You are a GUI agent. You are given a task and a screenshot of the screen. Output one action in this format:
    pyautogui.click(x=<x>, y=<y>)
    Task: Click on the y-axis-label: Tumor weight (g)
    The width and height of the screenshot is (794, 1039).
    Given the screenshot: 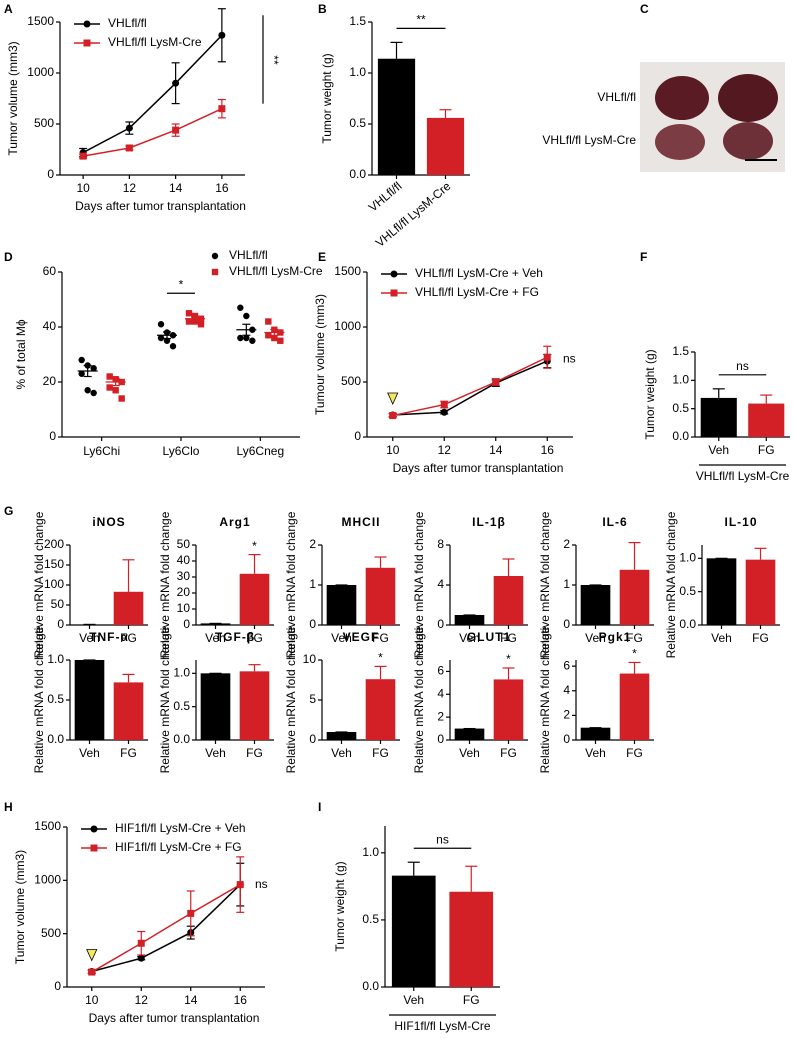 What is the action you would take?
    pyautogui.click(x=327, y=98)
    